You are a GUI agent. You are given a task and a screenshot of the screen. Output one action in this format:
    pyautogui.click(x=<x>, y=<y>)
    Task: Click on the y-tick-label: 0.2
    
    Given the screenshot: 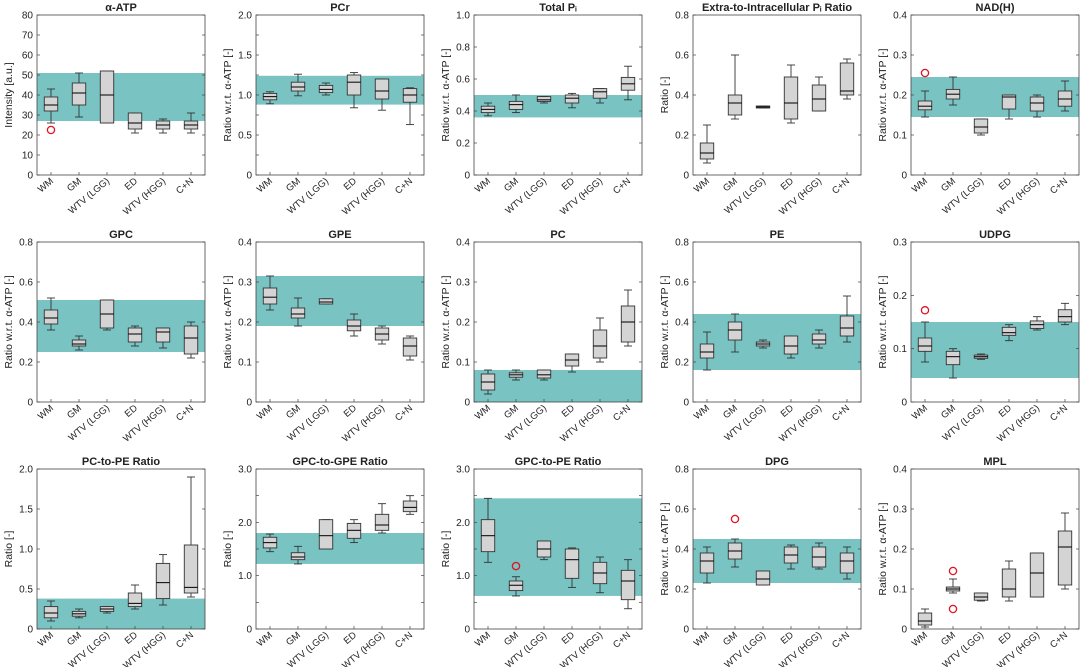 What is the action you would take?
    pyautogui.click(x=26, y=363)
    